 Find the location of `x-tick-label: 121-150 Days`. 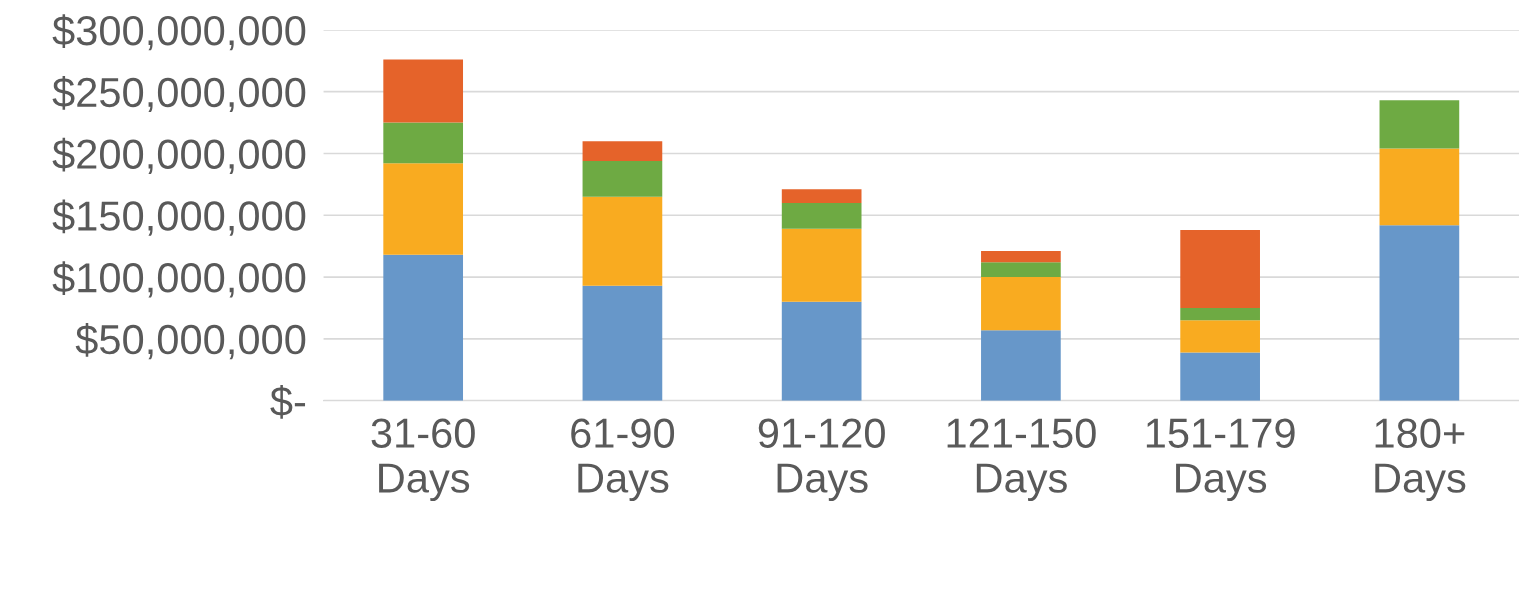

x-tick-label: 121-150 Days is located at coordinates (1021, 460).